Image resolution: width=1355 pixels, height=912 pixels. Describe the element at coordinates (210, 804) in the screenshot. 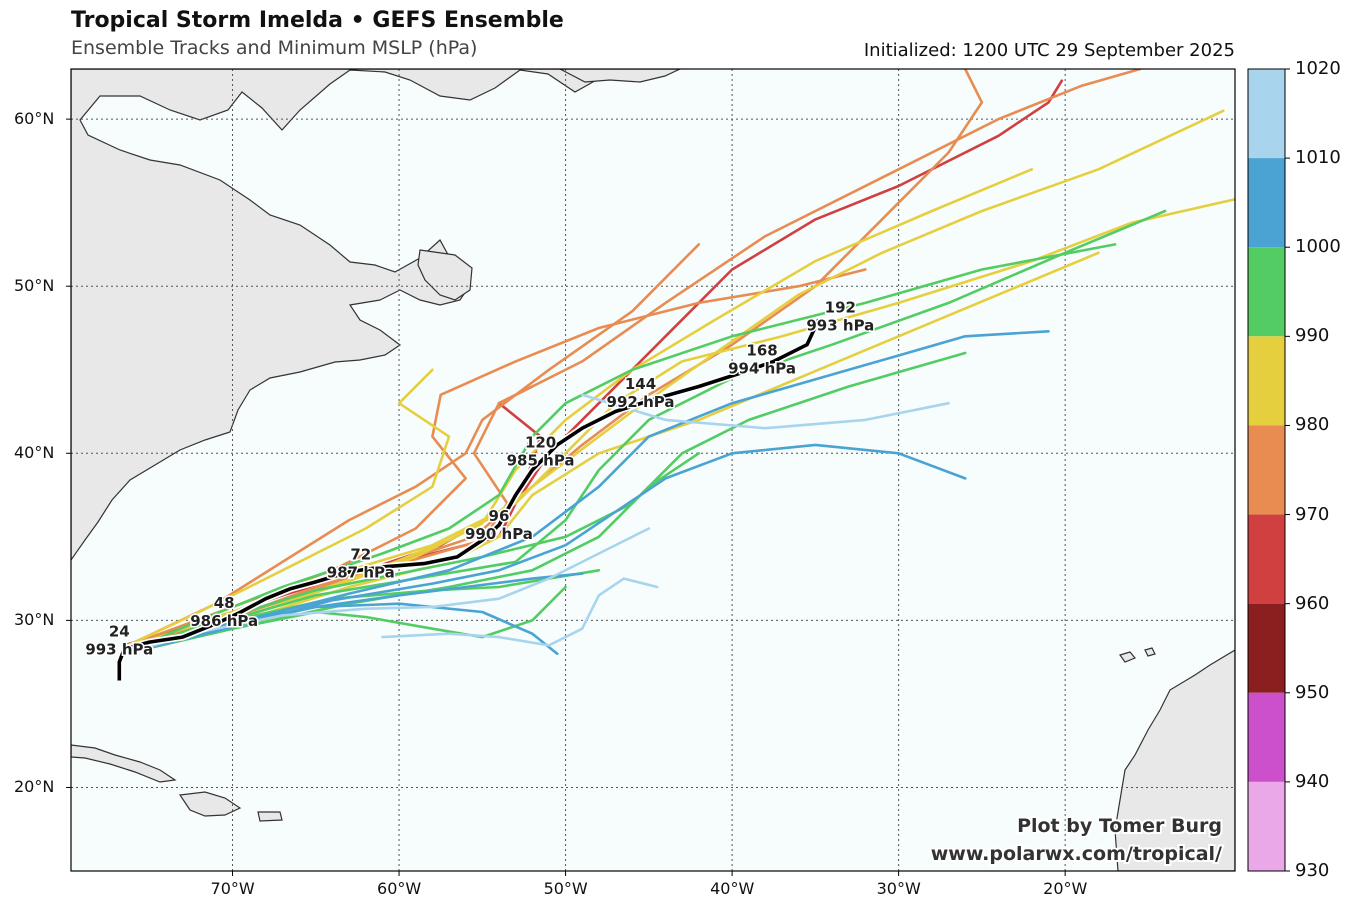

I see `hispaniola-island` at that location.